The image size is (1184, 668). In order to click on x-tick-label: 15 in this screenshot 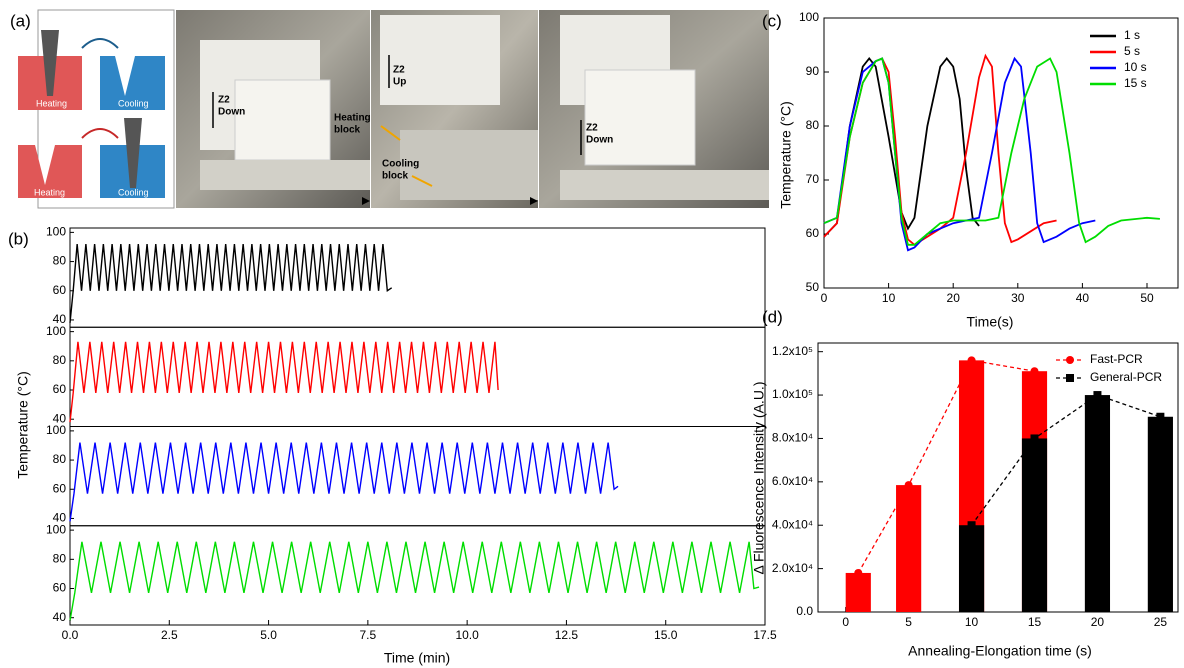, I will do `click(1035, 622)`.